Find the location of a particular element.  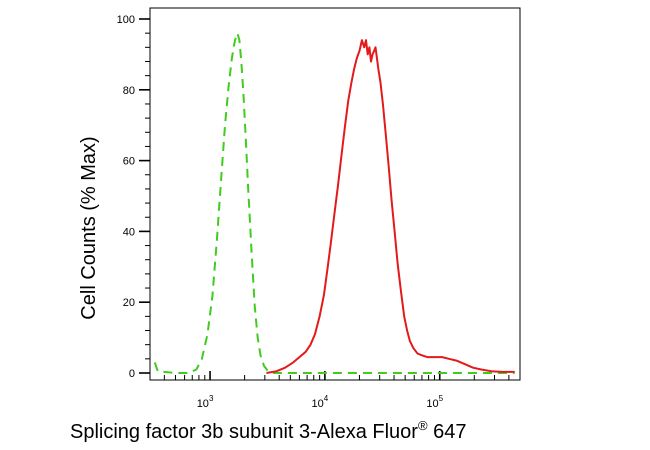

x-tick-exponent: 4 is located at coordinates (326, 398).